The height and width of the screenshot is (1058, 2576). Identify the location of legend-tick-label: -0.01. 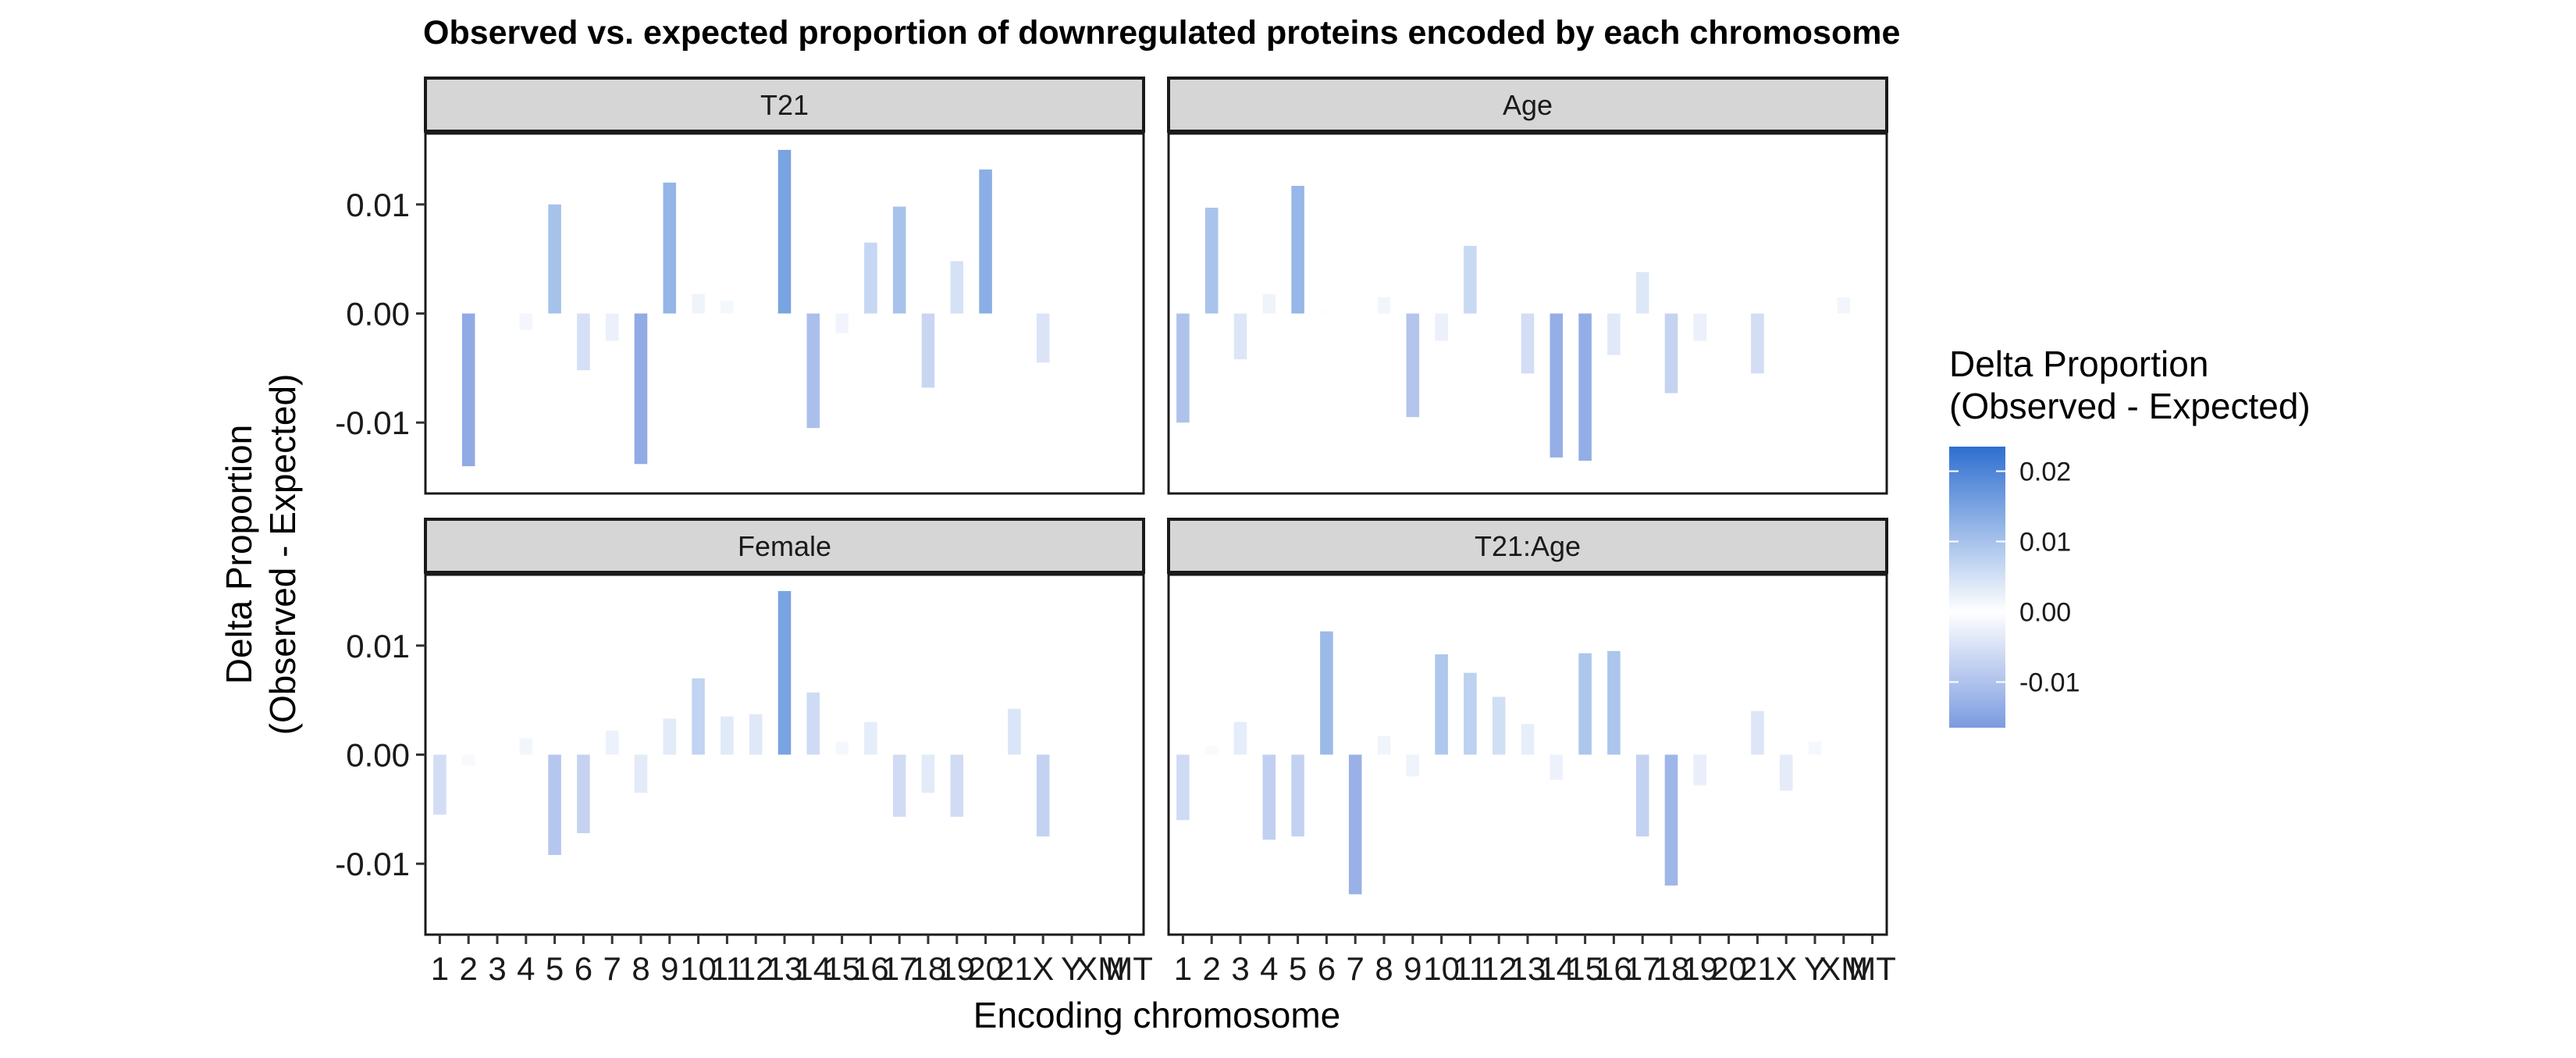
(2049, 683).